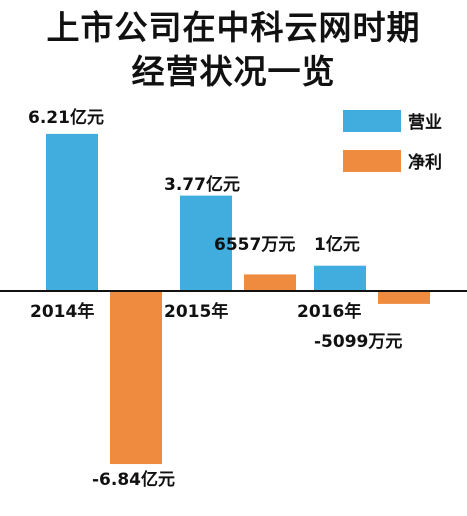 The width and height of the screenshot is (467, 516). I want to click on value-label-revenue-0: 6.21亿元, so click(66, 117).